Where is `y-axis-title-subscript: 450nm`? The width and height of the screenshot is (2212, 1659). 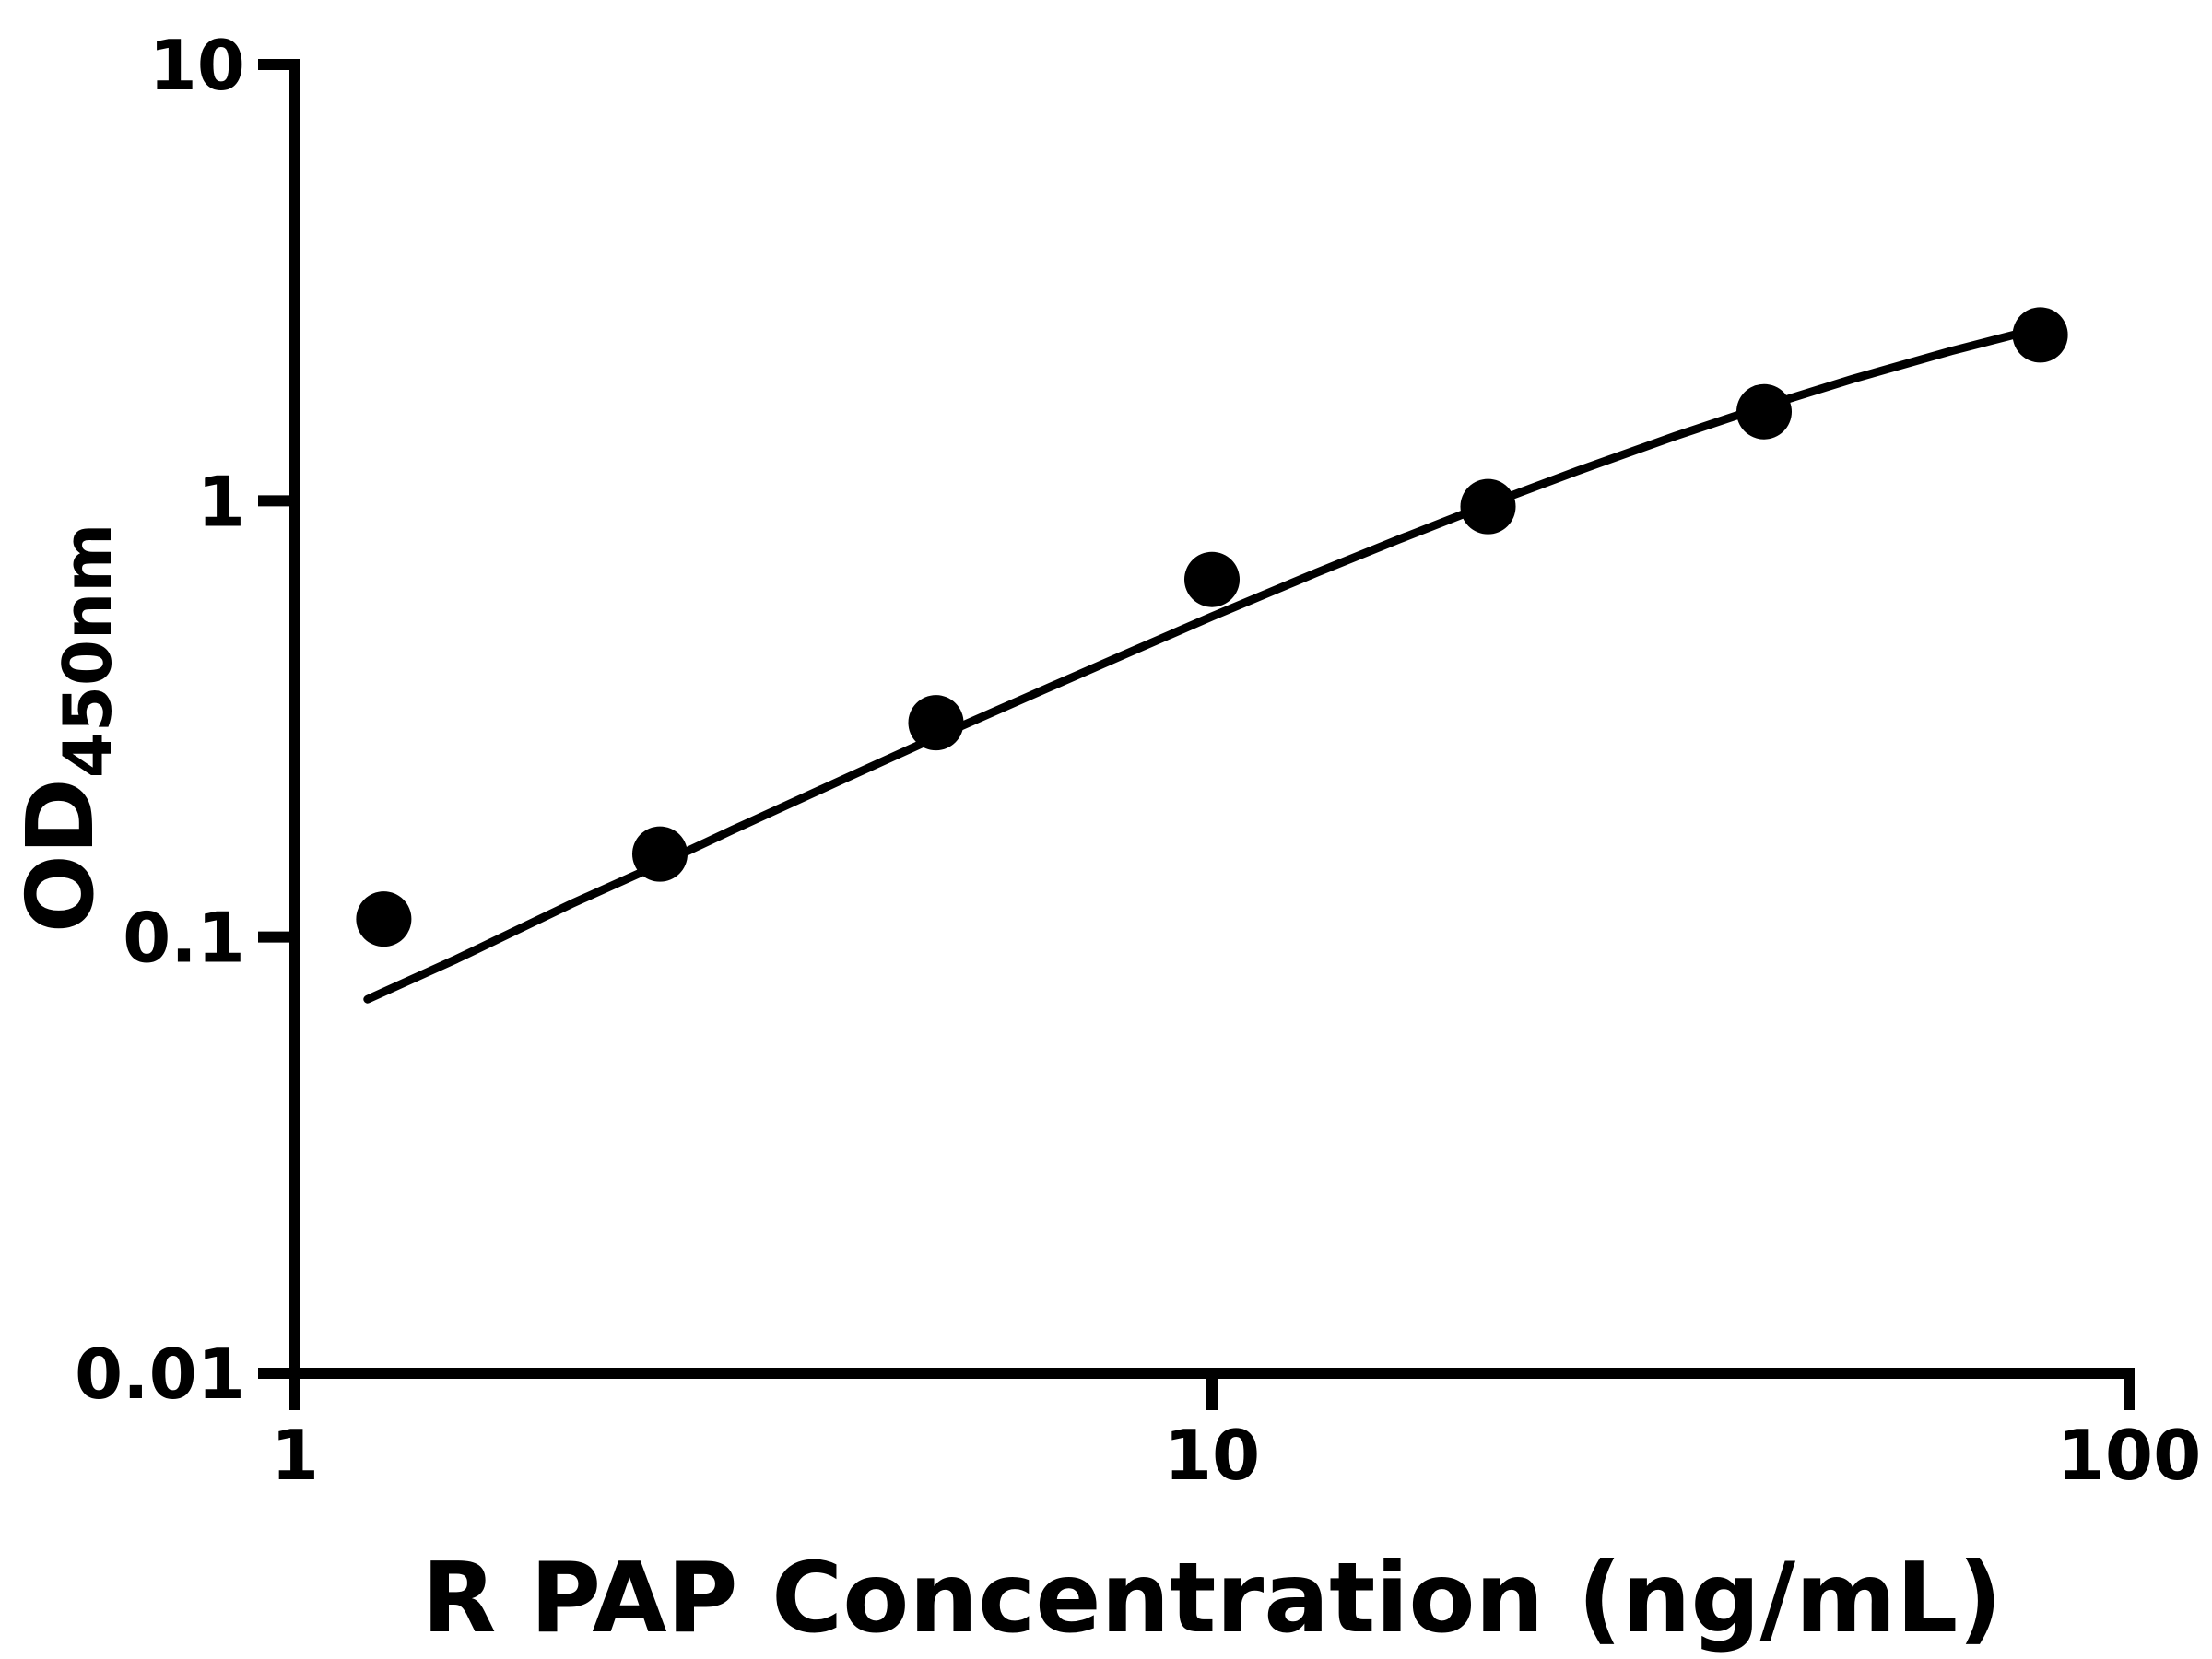
y-axis-title-subscript: 450nm is located at coordinates (87, 651).